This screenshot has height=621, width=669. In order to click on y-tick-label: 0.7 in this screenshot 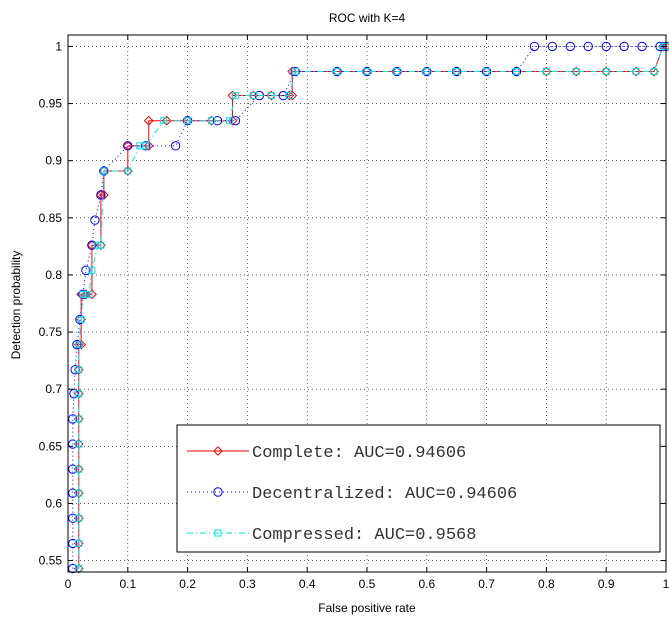, I will do `click(53, 389)`.